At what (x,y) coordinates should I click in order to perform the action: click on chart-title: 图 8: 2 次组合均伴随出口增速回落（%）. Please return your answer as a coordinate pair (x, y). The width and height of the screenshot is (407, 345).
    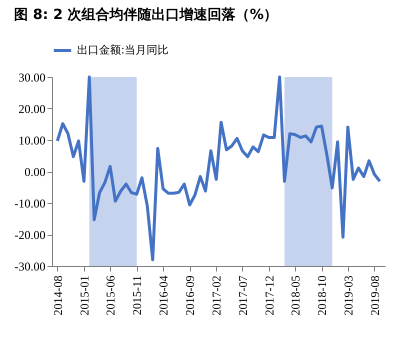
    Looking at the image, I should click on (146, 15).